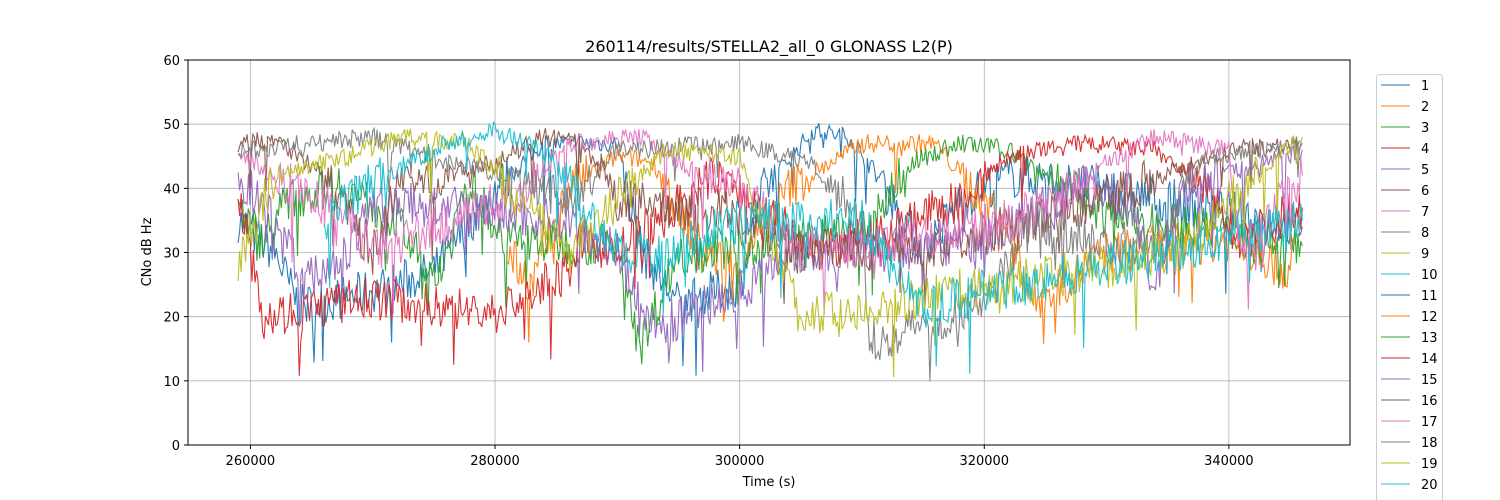  What do you see at coordinates (1429, 464) in the screenshot?
I see `legend-label-19: 19` at bounding box center [1429, 464].